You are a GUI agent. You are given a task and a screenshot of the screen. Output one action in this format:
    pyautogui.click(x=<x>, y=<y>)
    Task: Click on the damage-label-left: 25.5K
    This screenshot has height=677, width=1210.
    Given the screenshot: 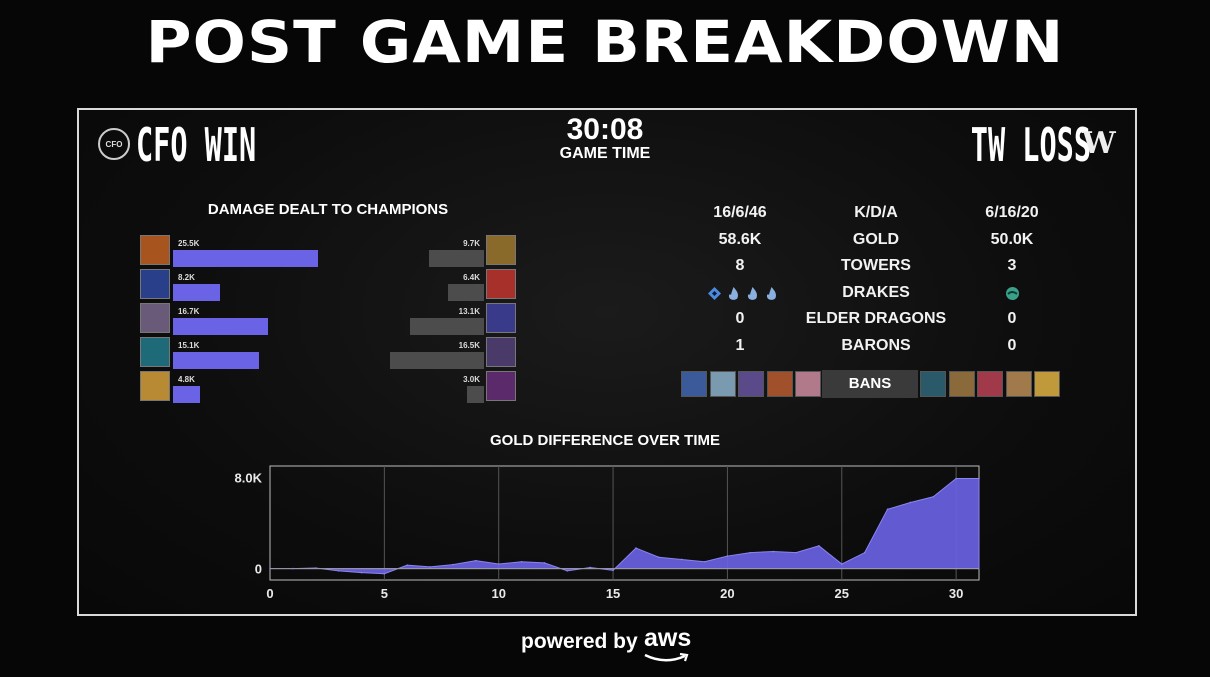 What is the action you would take?
    pyautogui.click(x=189, y=243)
    